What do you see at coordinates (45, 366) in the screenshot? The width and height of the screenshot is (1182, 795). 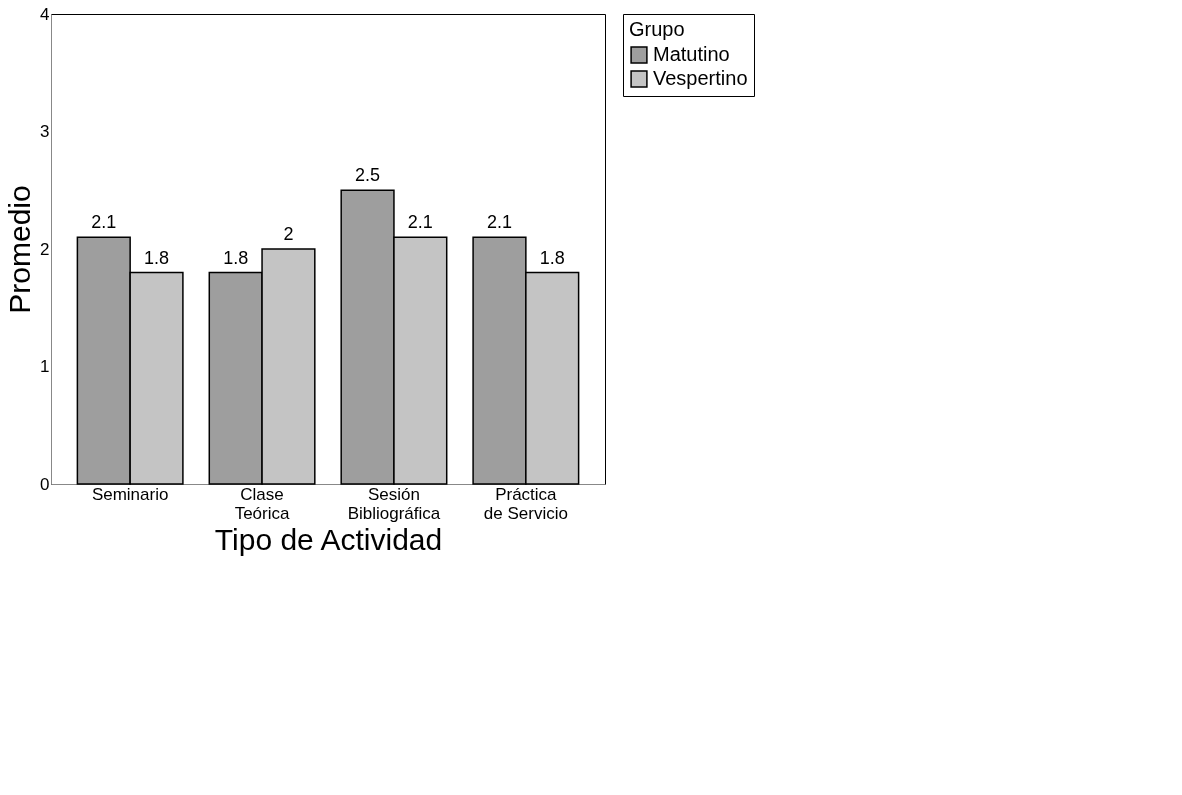 I see `y-tick-label: 1` at bounding box center [45, 366].